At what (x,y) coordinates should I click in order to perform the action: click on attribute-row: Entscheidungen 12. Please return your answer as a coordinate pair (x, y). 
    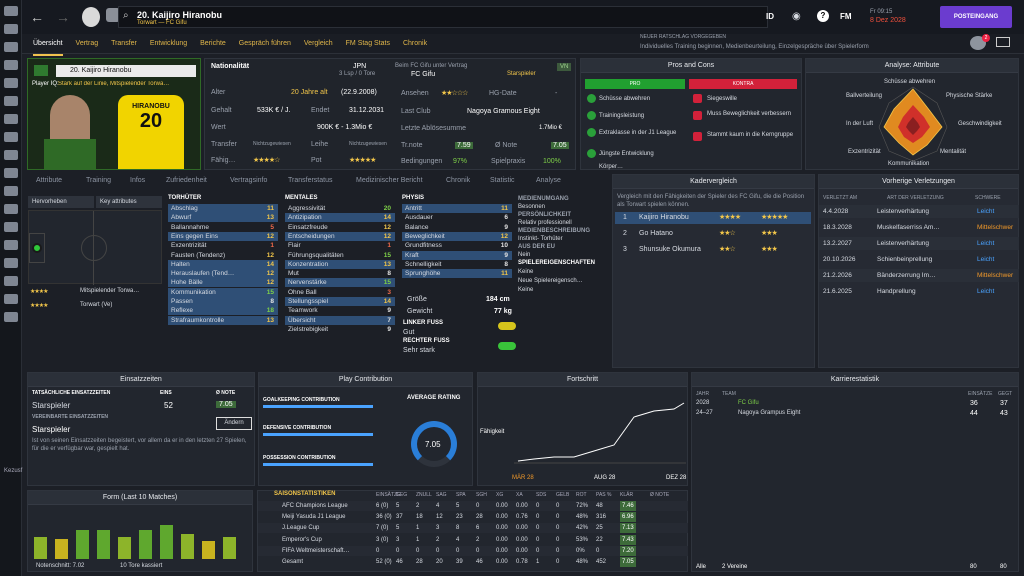
    Looking at the image, I should click on (340, 236).